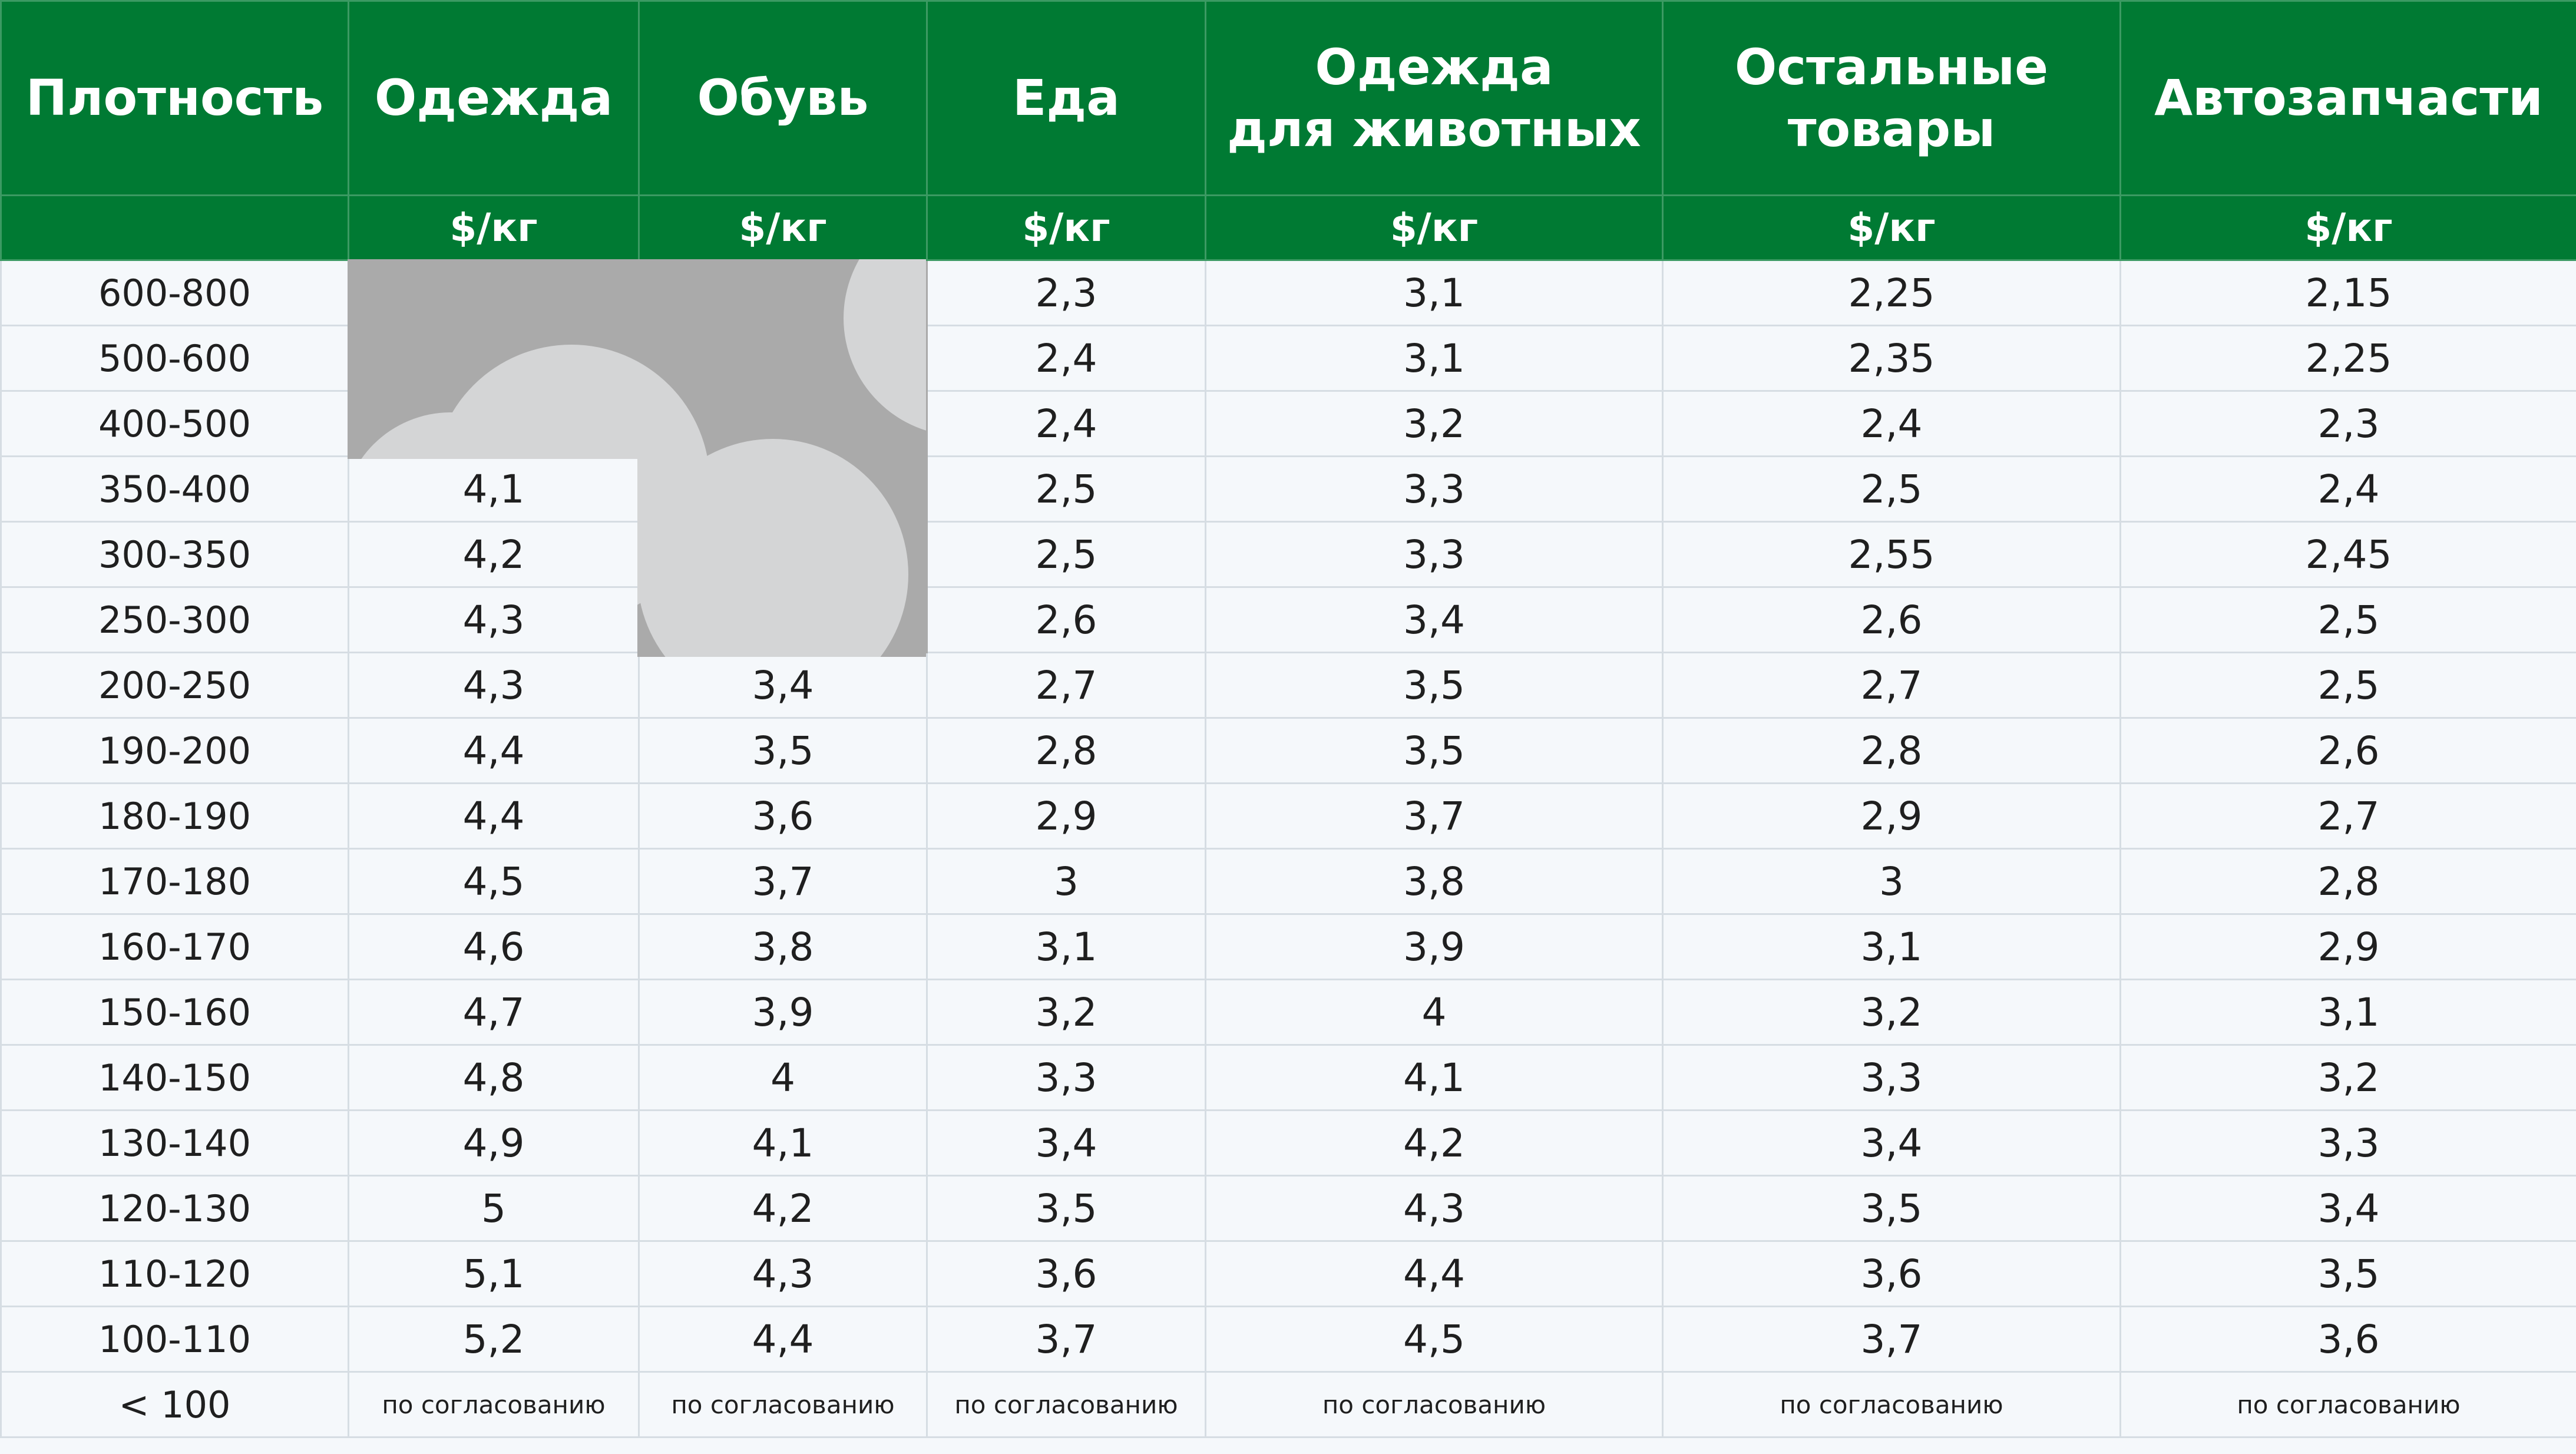 Image resolution: width=2576 pixels, height=1454 pixels. What do you see at coordinates (494, 98) in the screenshot?
I see `header-clothing: Одежда` at bounding box center [494, 98].